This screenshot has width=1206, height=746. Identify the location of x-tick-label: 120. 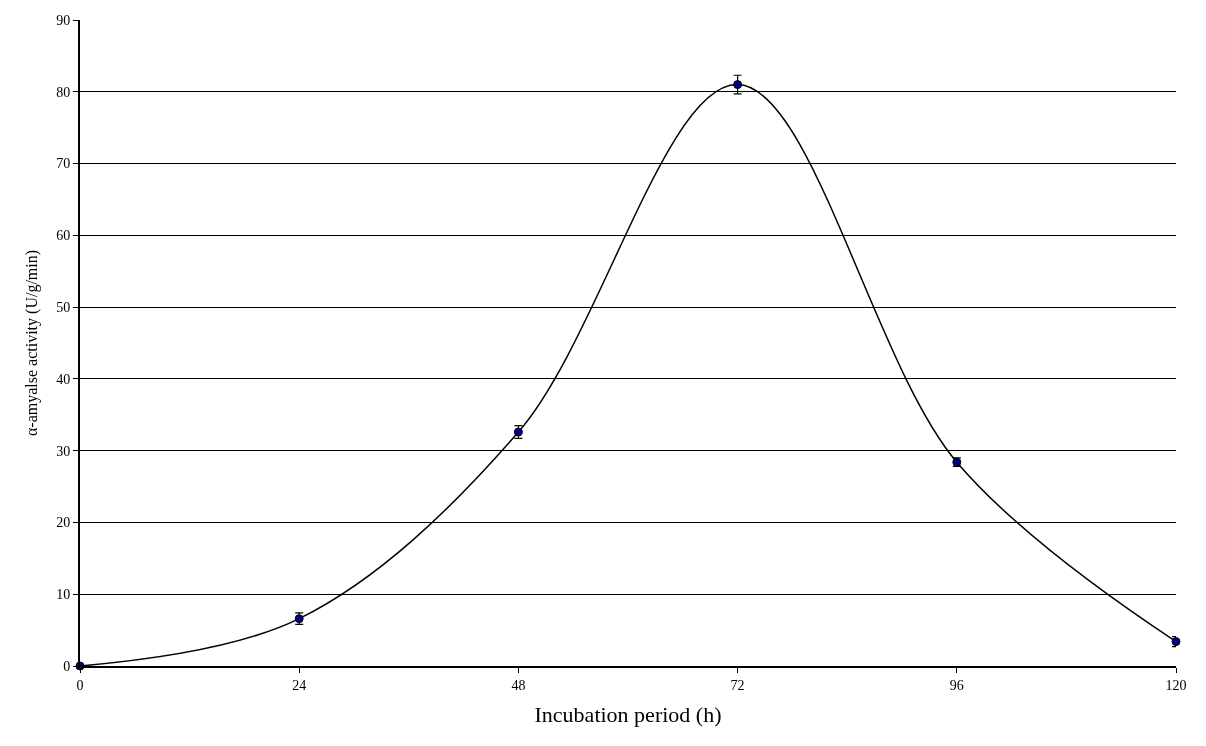
(1176, 685).